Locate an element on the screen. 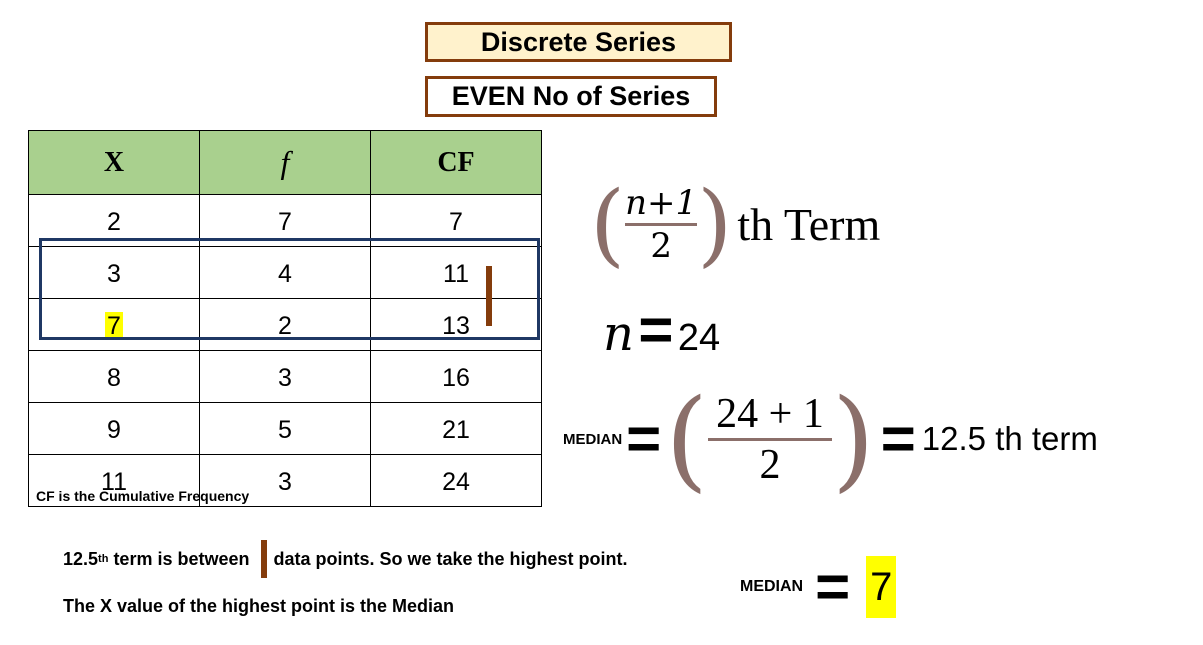 The width and height of the screenshot is (1203, 645). note-text: term is between is located at coordinates (179, 558).